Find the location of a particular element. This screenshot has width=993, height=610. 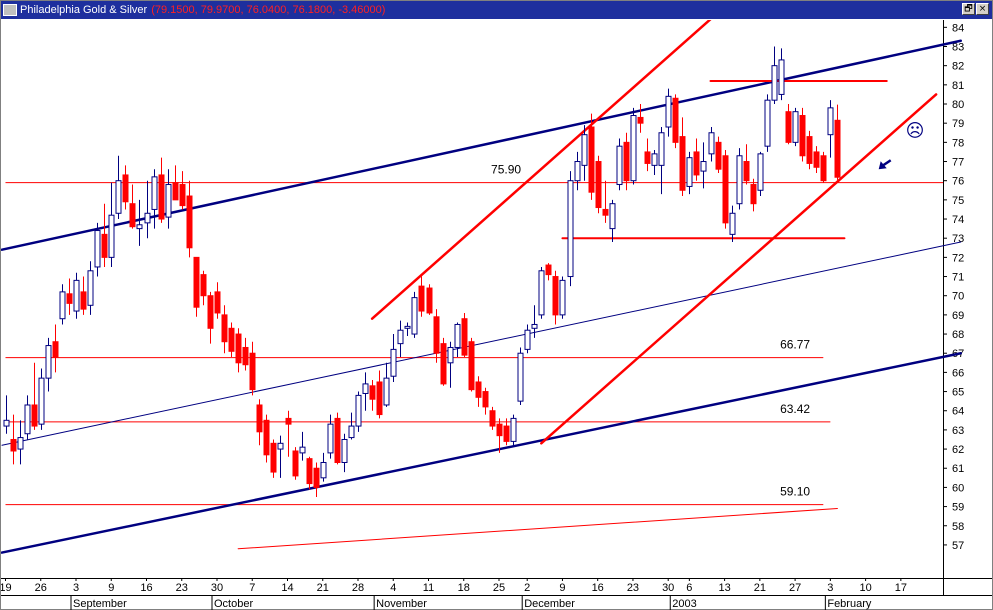

y-tick-label: 66 is located at coordinates (958, 373).